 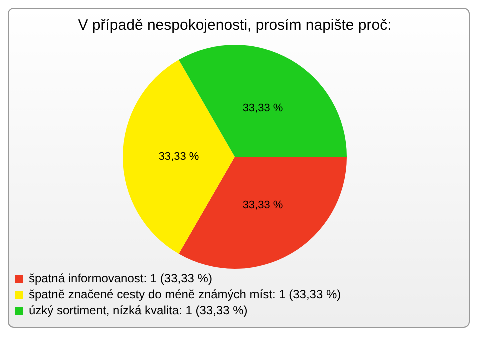 What do you see at coordinates (185, 294) in the screenshot?
I see `legend-label: špatně značené cesty do méně známých míst: 1 (33,33 %)` at bounding box center [185, 294].